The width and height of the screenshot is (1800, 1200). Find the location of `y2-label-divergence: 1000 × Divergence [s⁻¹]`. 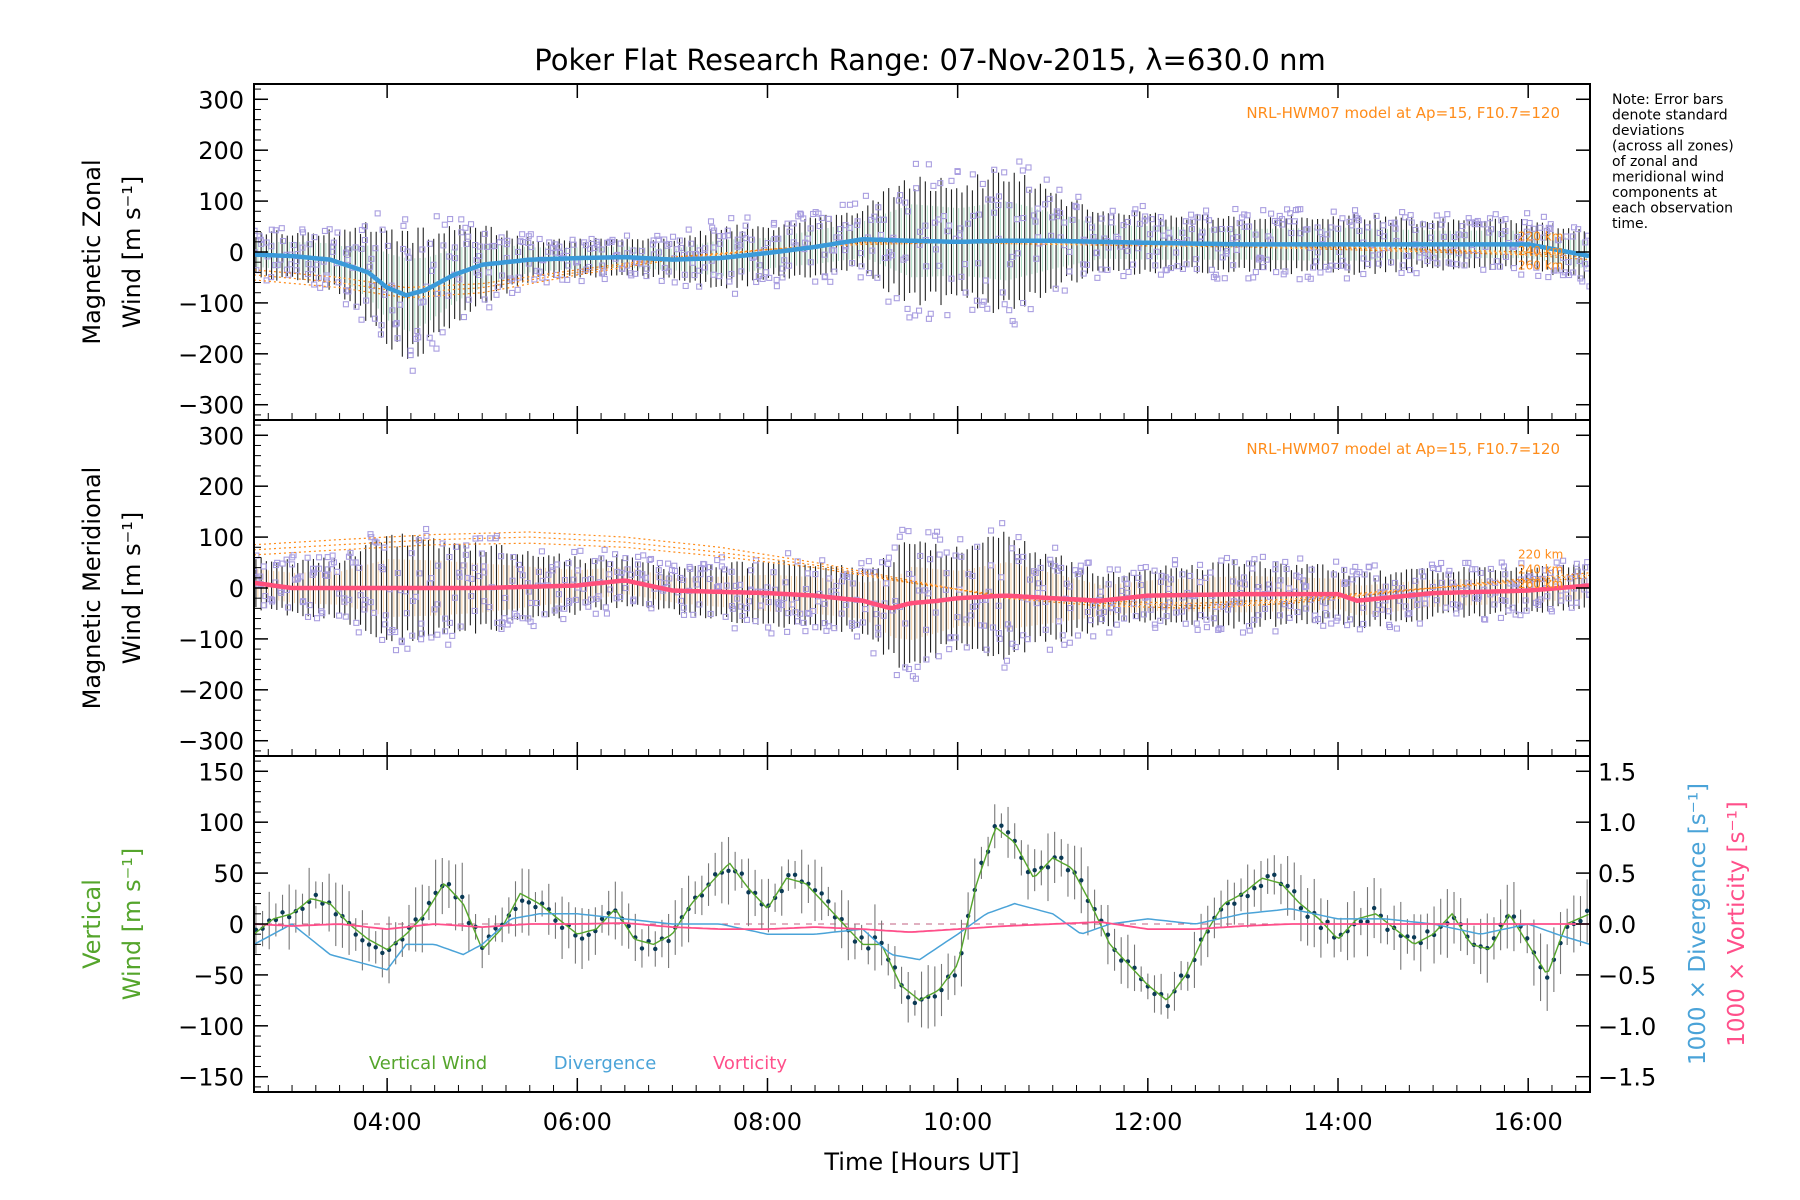

y2-label-divergence: 1000 × Divergence [s⁻¹] is located at coordinates (1698, 924).